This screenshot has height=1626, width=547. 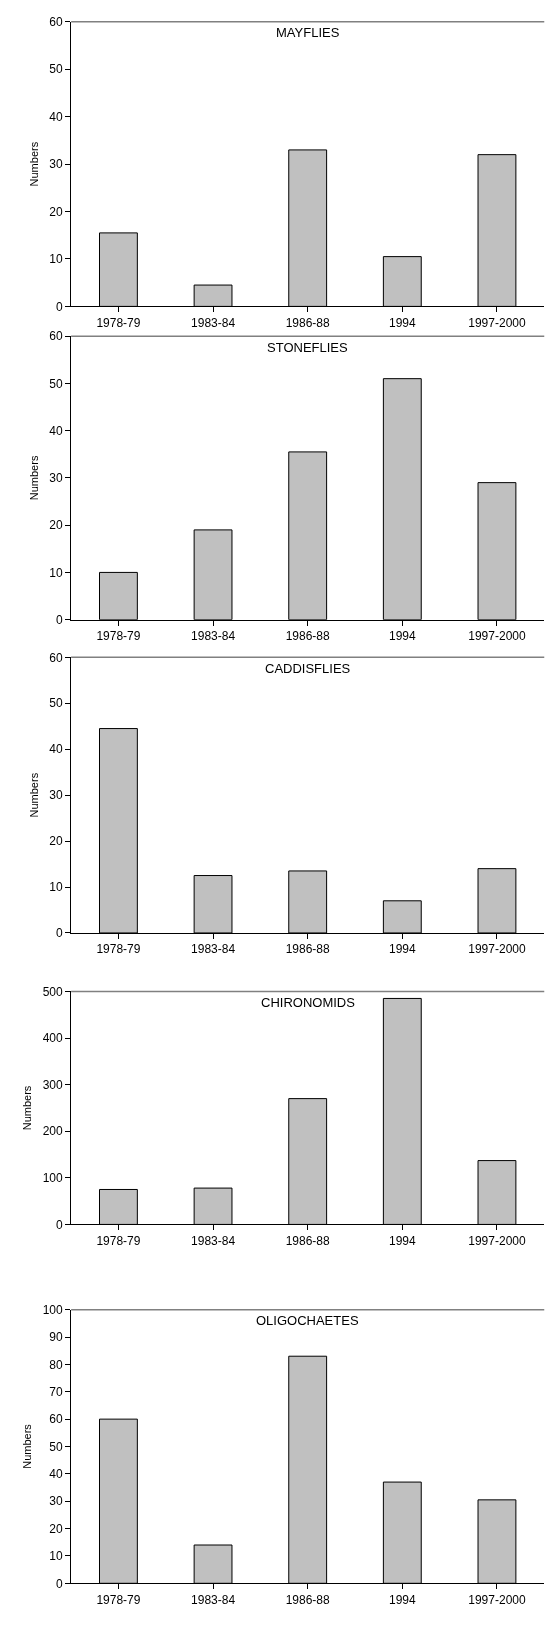 I want to click on y-tick-label: 90, so click(x=56, y=1337).